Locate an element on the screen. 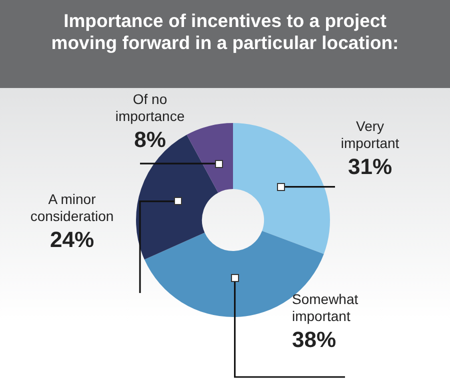 Image resolution: width=450 pixels, height=381 pixels. data-label: 24% is located at coordinates (72, 239).